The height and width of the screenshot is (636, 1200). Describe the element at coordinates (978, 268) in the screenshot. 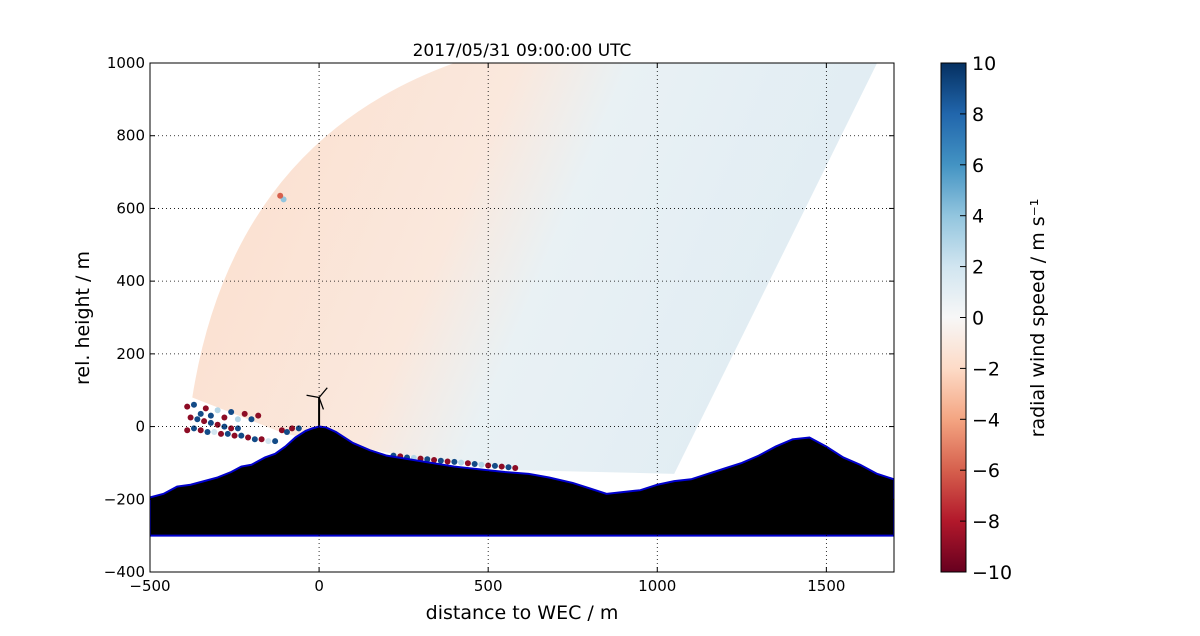

I see `colorbar-tick-label: 2` at that location.